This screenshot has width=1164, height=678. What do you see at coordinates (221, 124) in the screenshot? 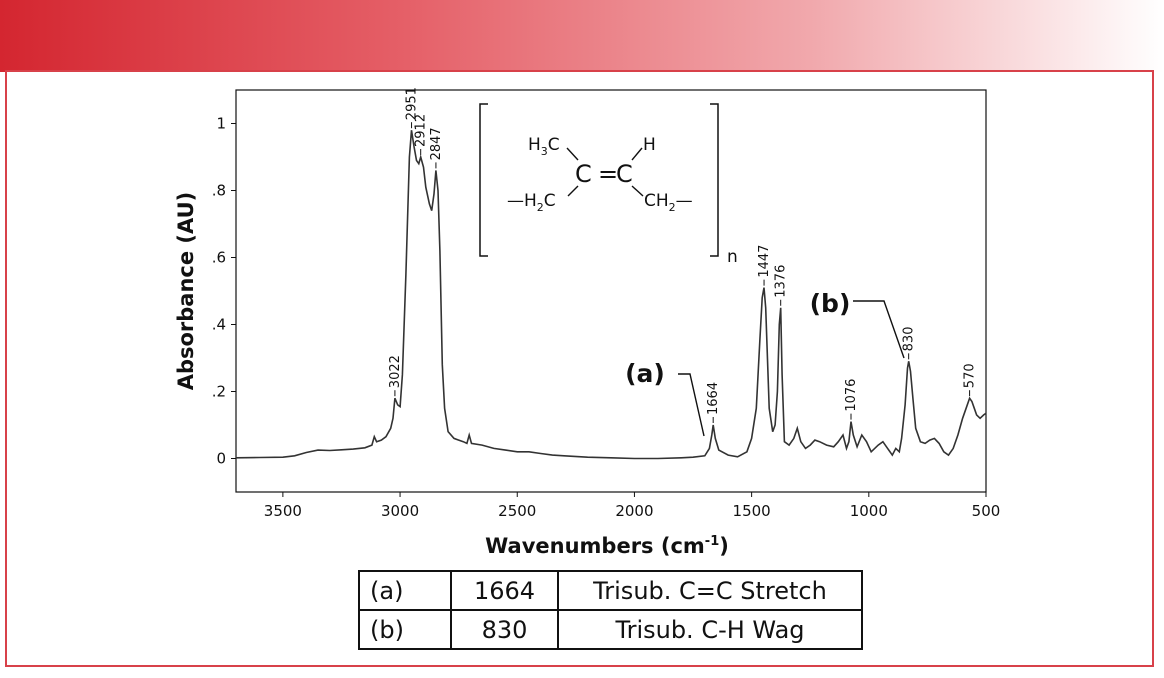
I see `y-tick-label: 1` at bounding box center [221, 124].